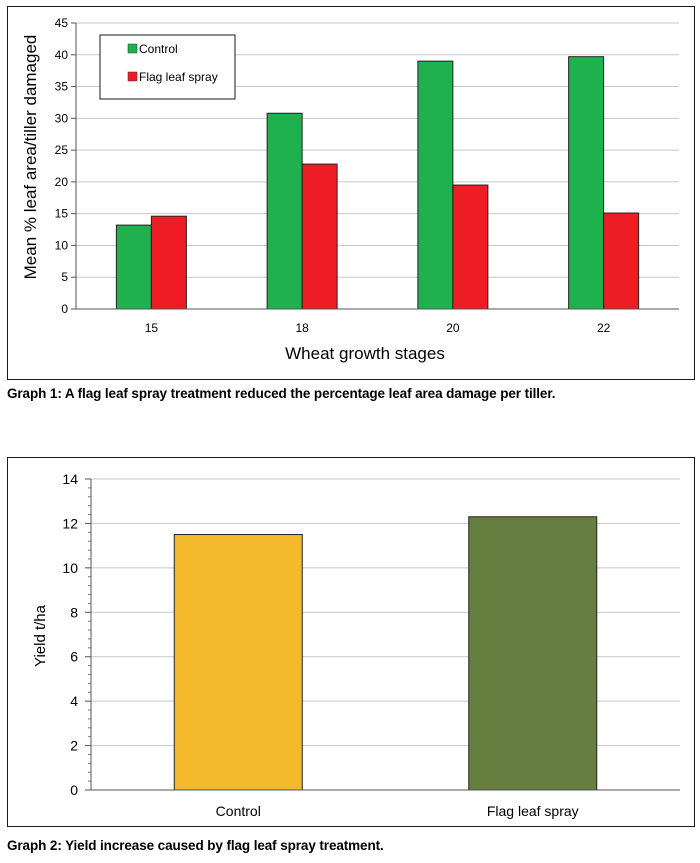  Describe the element at coordinates (62, 245) in the screenshot. I see `chart-1-y-tick-label: 10` at that location.